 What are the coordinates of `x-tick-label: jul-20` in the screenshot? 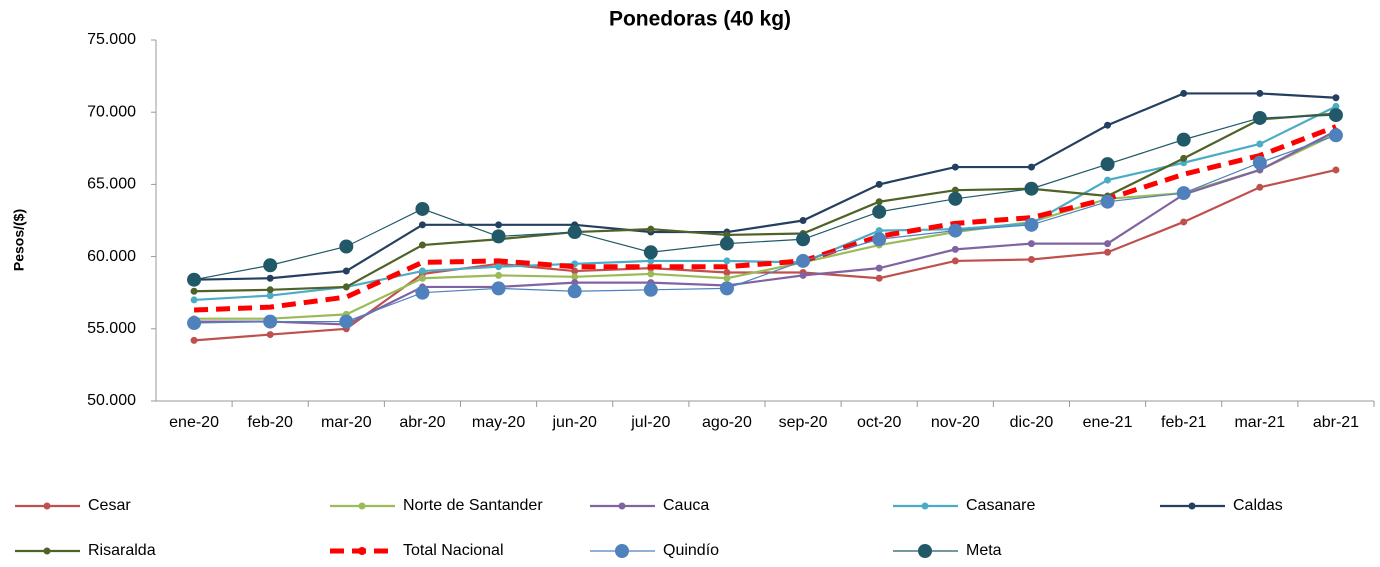 It's located at (650, 422).